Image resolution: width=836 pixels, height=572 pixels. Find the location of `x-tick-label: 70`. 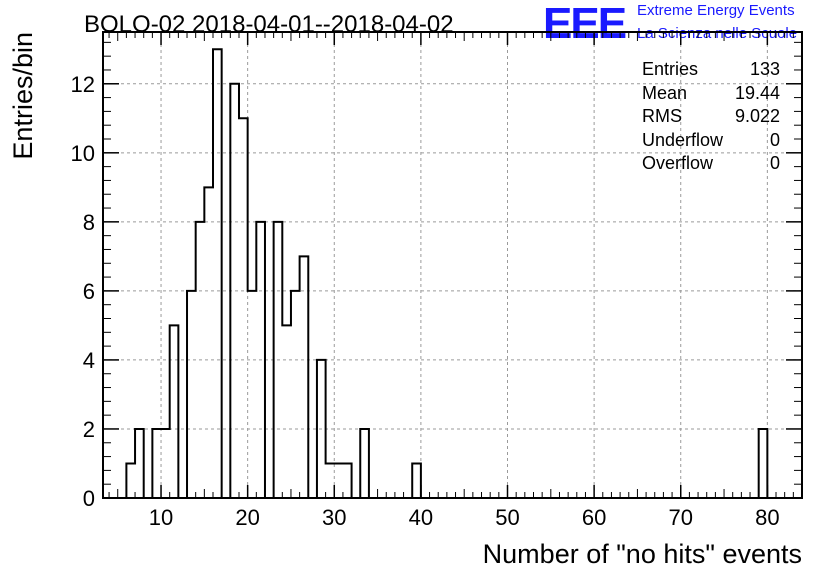

x-tick-label: 70 is located at coordinates (680, 517).